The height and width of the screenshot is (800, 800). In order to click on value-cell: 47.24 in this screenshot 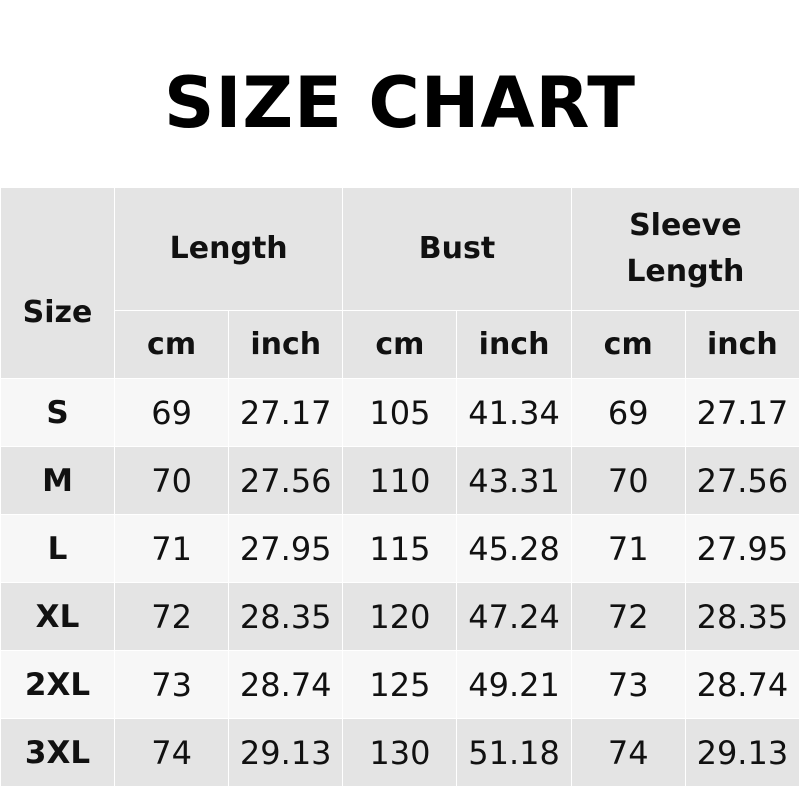, I will do `click(514, 616)`.